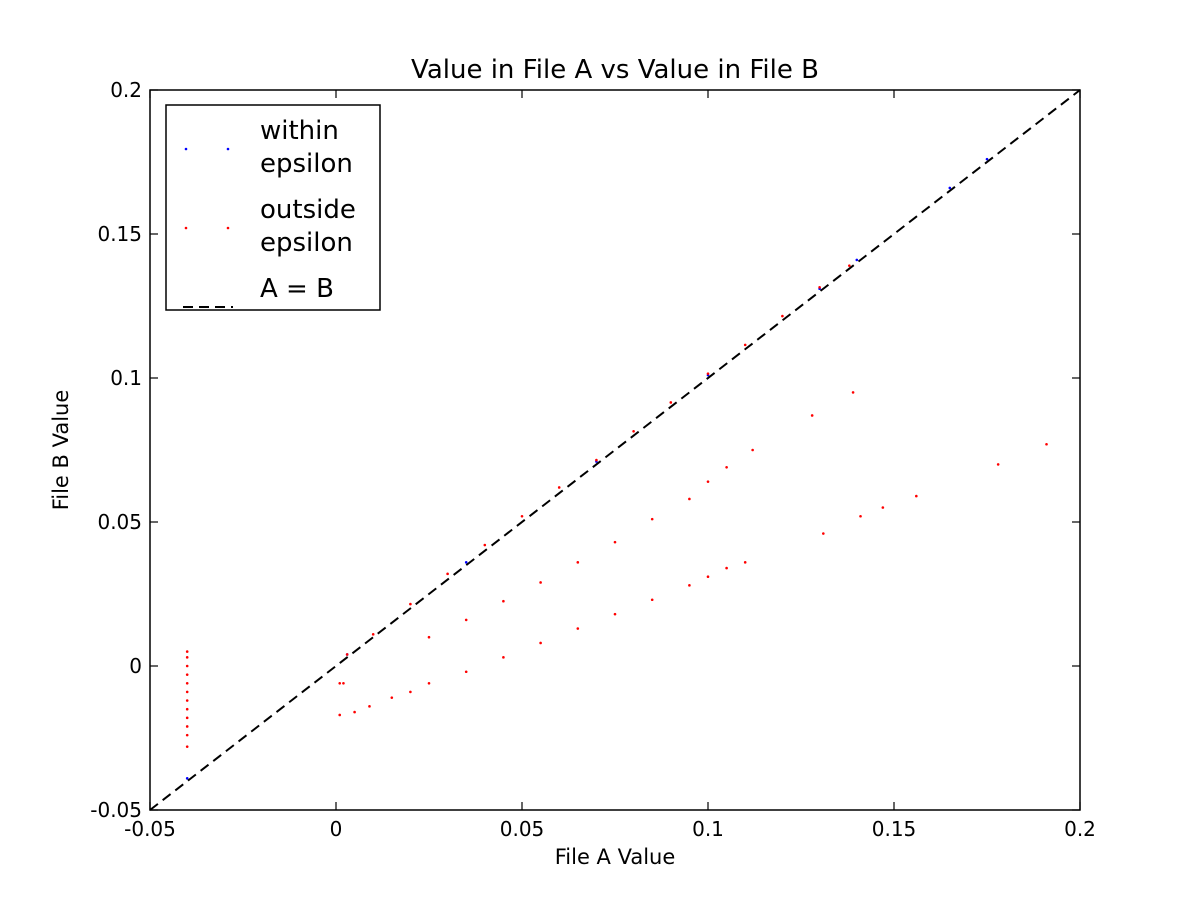  Describe the element at coordinates (119, 522) in the screenshot. I see `y-tick-label: 0.05` at that location.